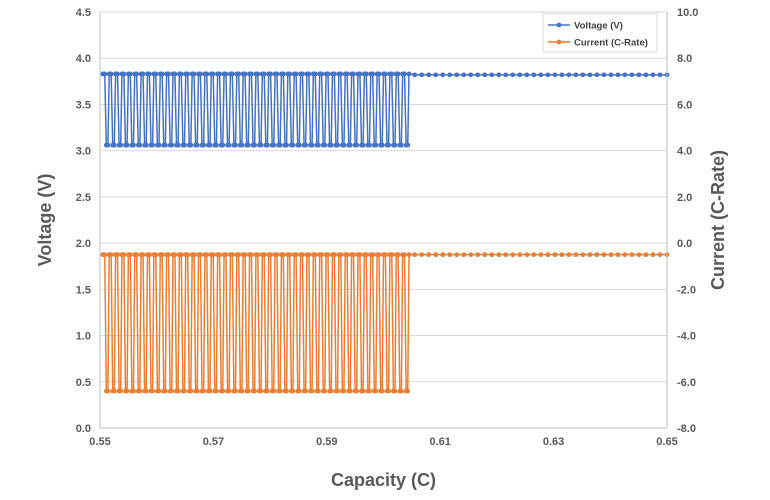 This screenshot has height=500, width=770. What do you see at coordinates (83, 383) in the screenshot?
I see `y-tick-label: 0.5` at bounding box center [83, 383].